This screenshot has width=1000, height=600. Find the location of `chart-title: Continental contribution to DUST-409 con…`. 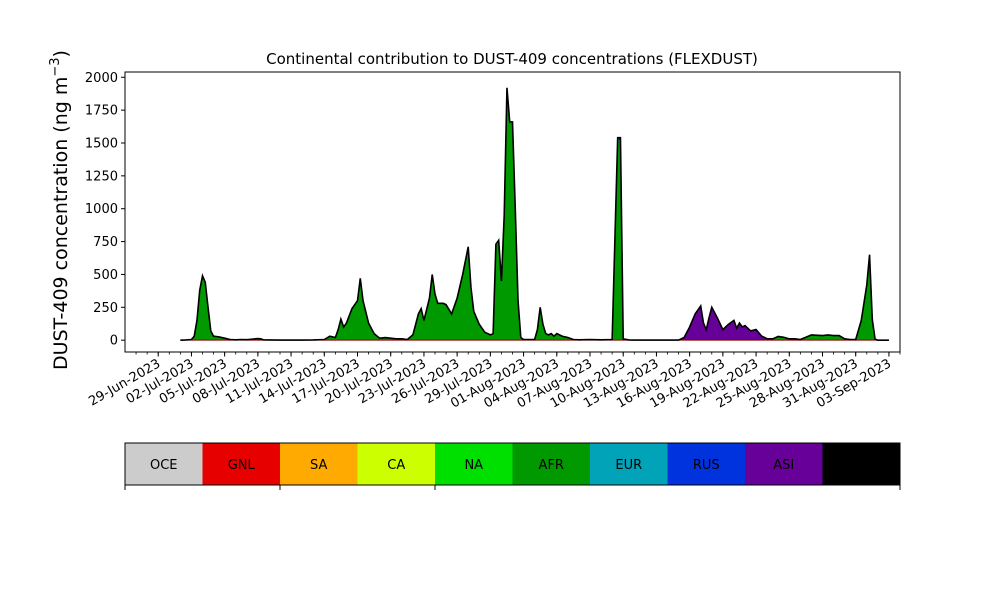

chart-title: Continental contribution to DUST-409 con… is located at coordinates (512, 59).